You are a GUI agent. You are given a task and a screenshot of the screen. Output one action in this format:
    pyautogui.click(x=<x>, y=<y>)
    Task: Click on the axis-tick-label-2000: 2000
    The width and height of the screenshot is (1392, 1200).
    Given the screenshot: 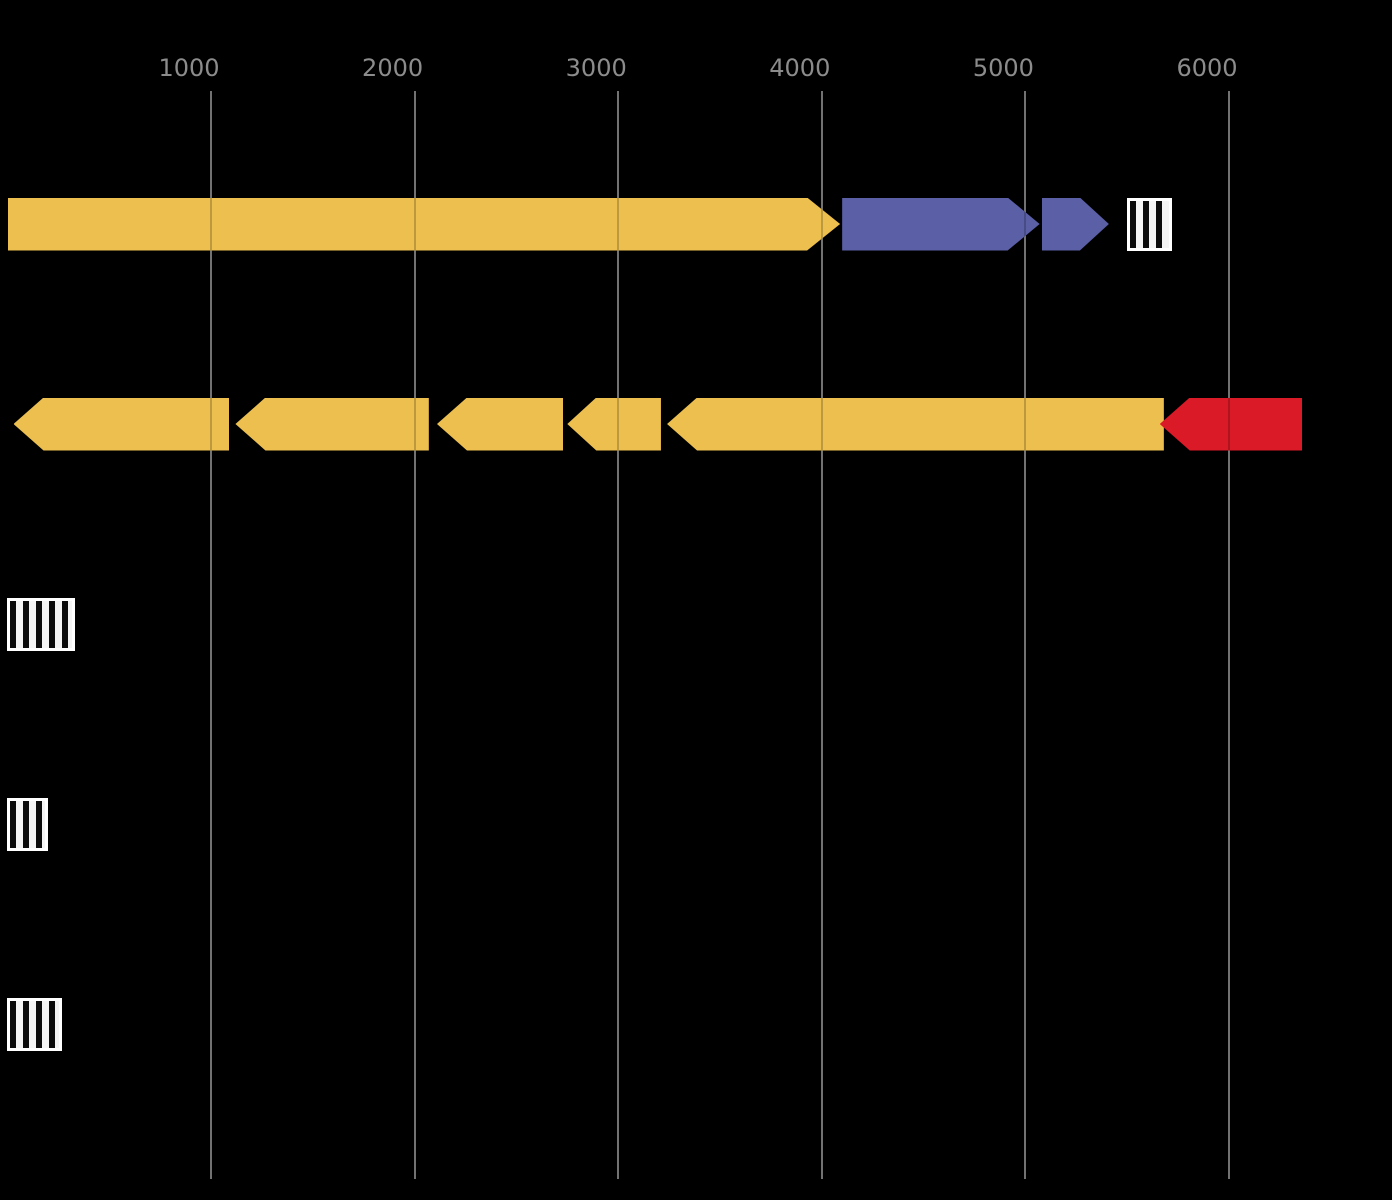 What is the action you would take?
    pyautogui.click(x=393, y=68)
    